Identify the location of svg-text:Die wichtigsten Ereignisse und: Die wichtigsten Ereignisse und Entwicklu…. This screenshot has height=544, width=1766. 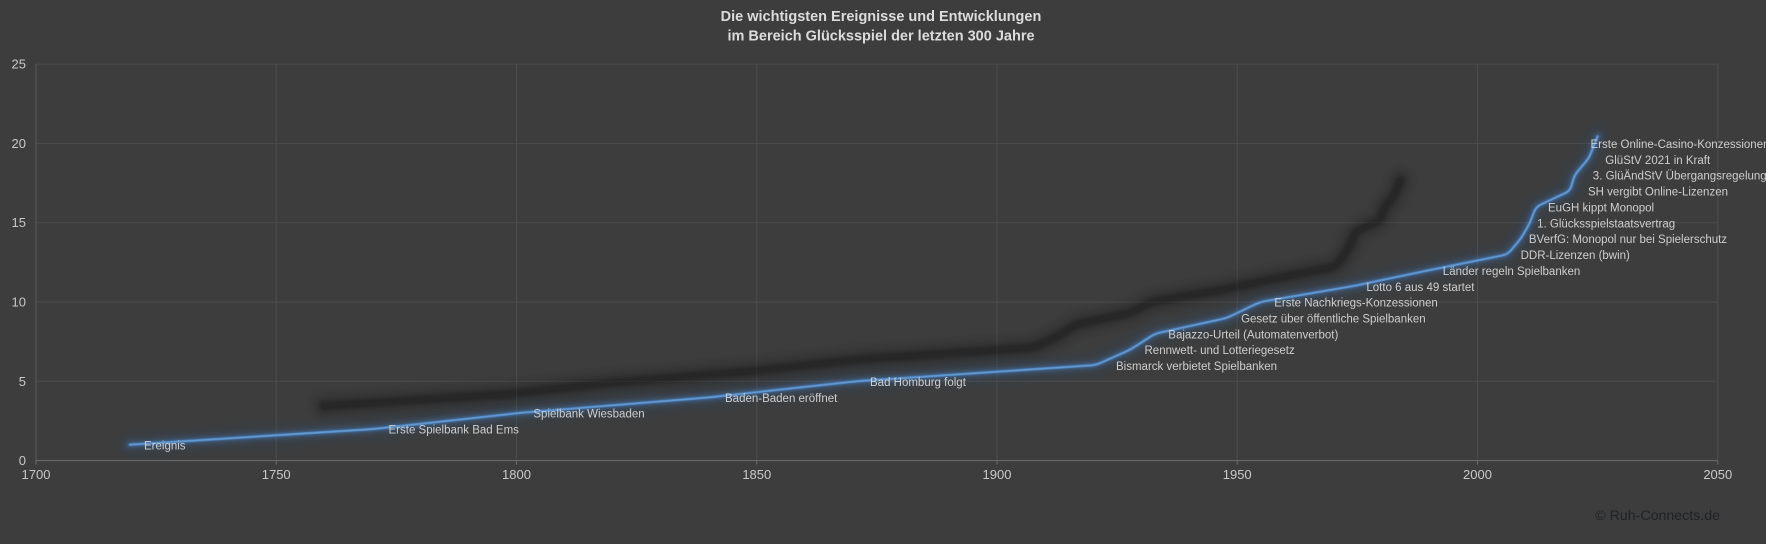
(881, 17).